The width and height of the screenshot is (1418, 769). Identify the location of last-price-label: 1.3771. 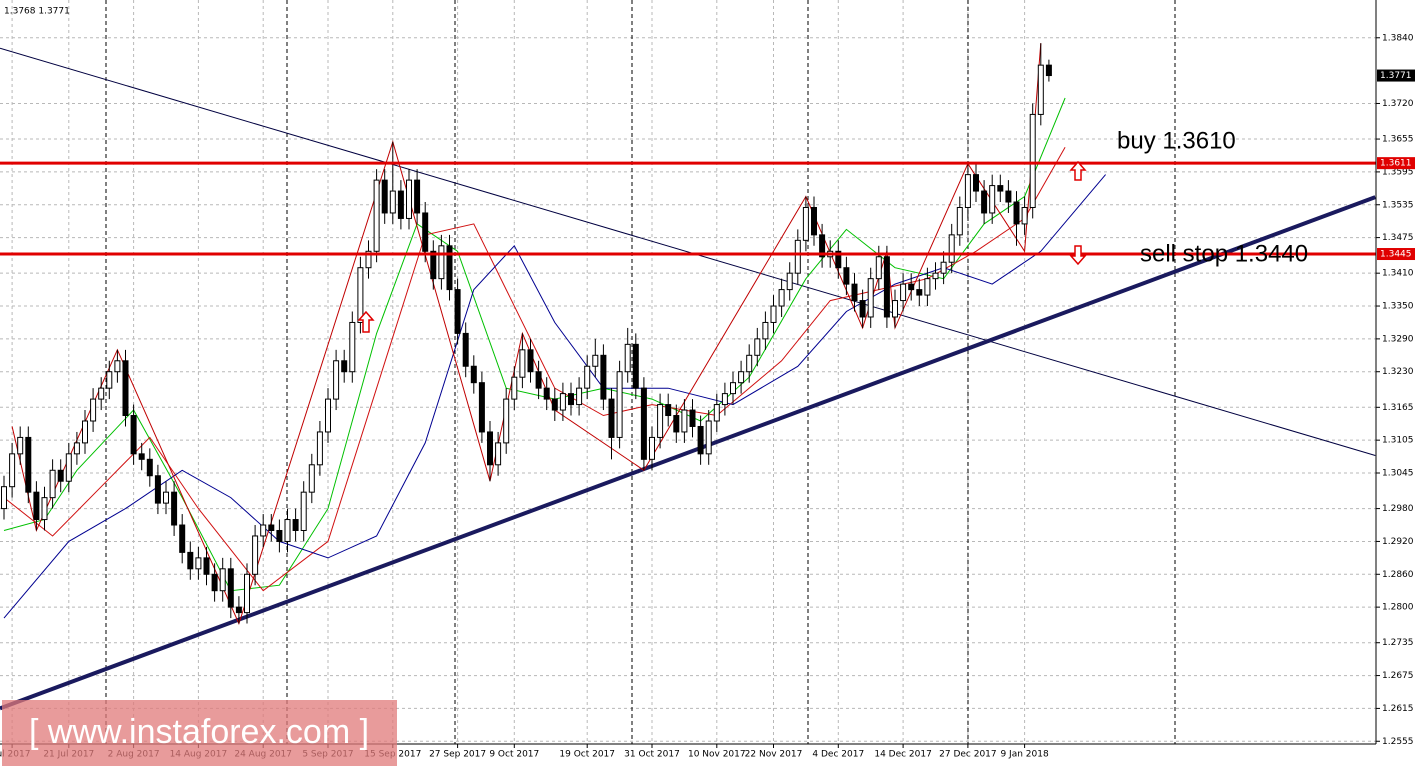
(1396, 76).